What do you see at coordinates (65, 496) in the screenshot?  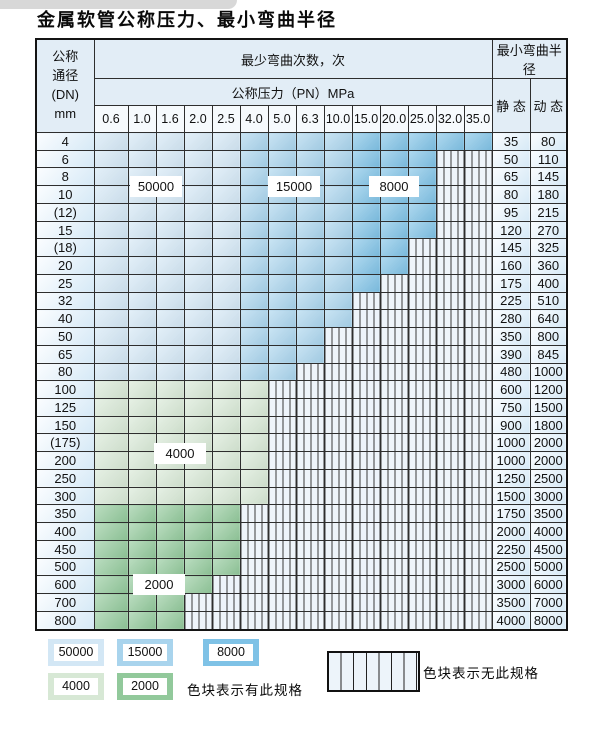 I see `dn-cell: 300` at bounding box center [65, 496].